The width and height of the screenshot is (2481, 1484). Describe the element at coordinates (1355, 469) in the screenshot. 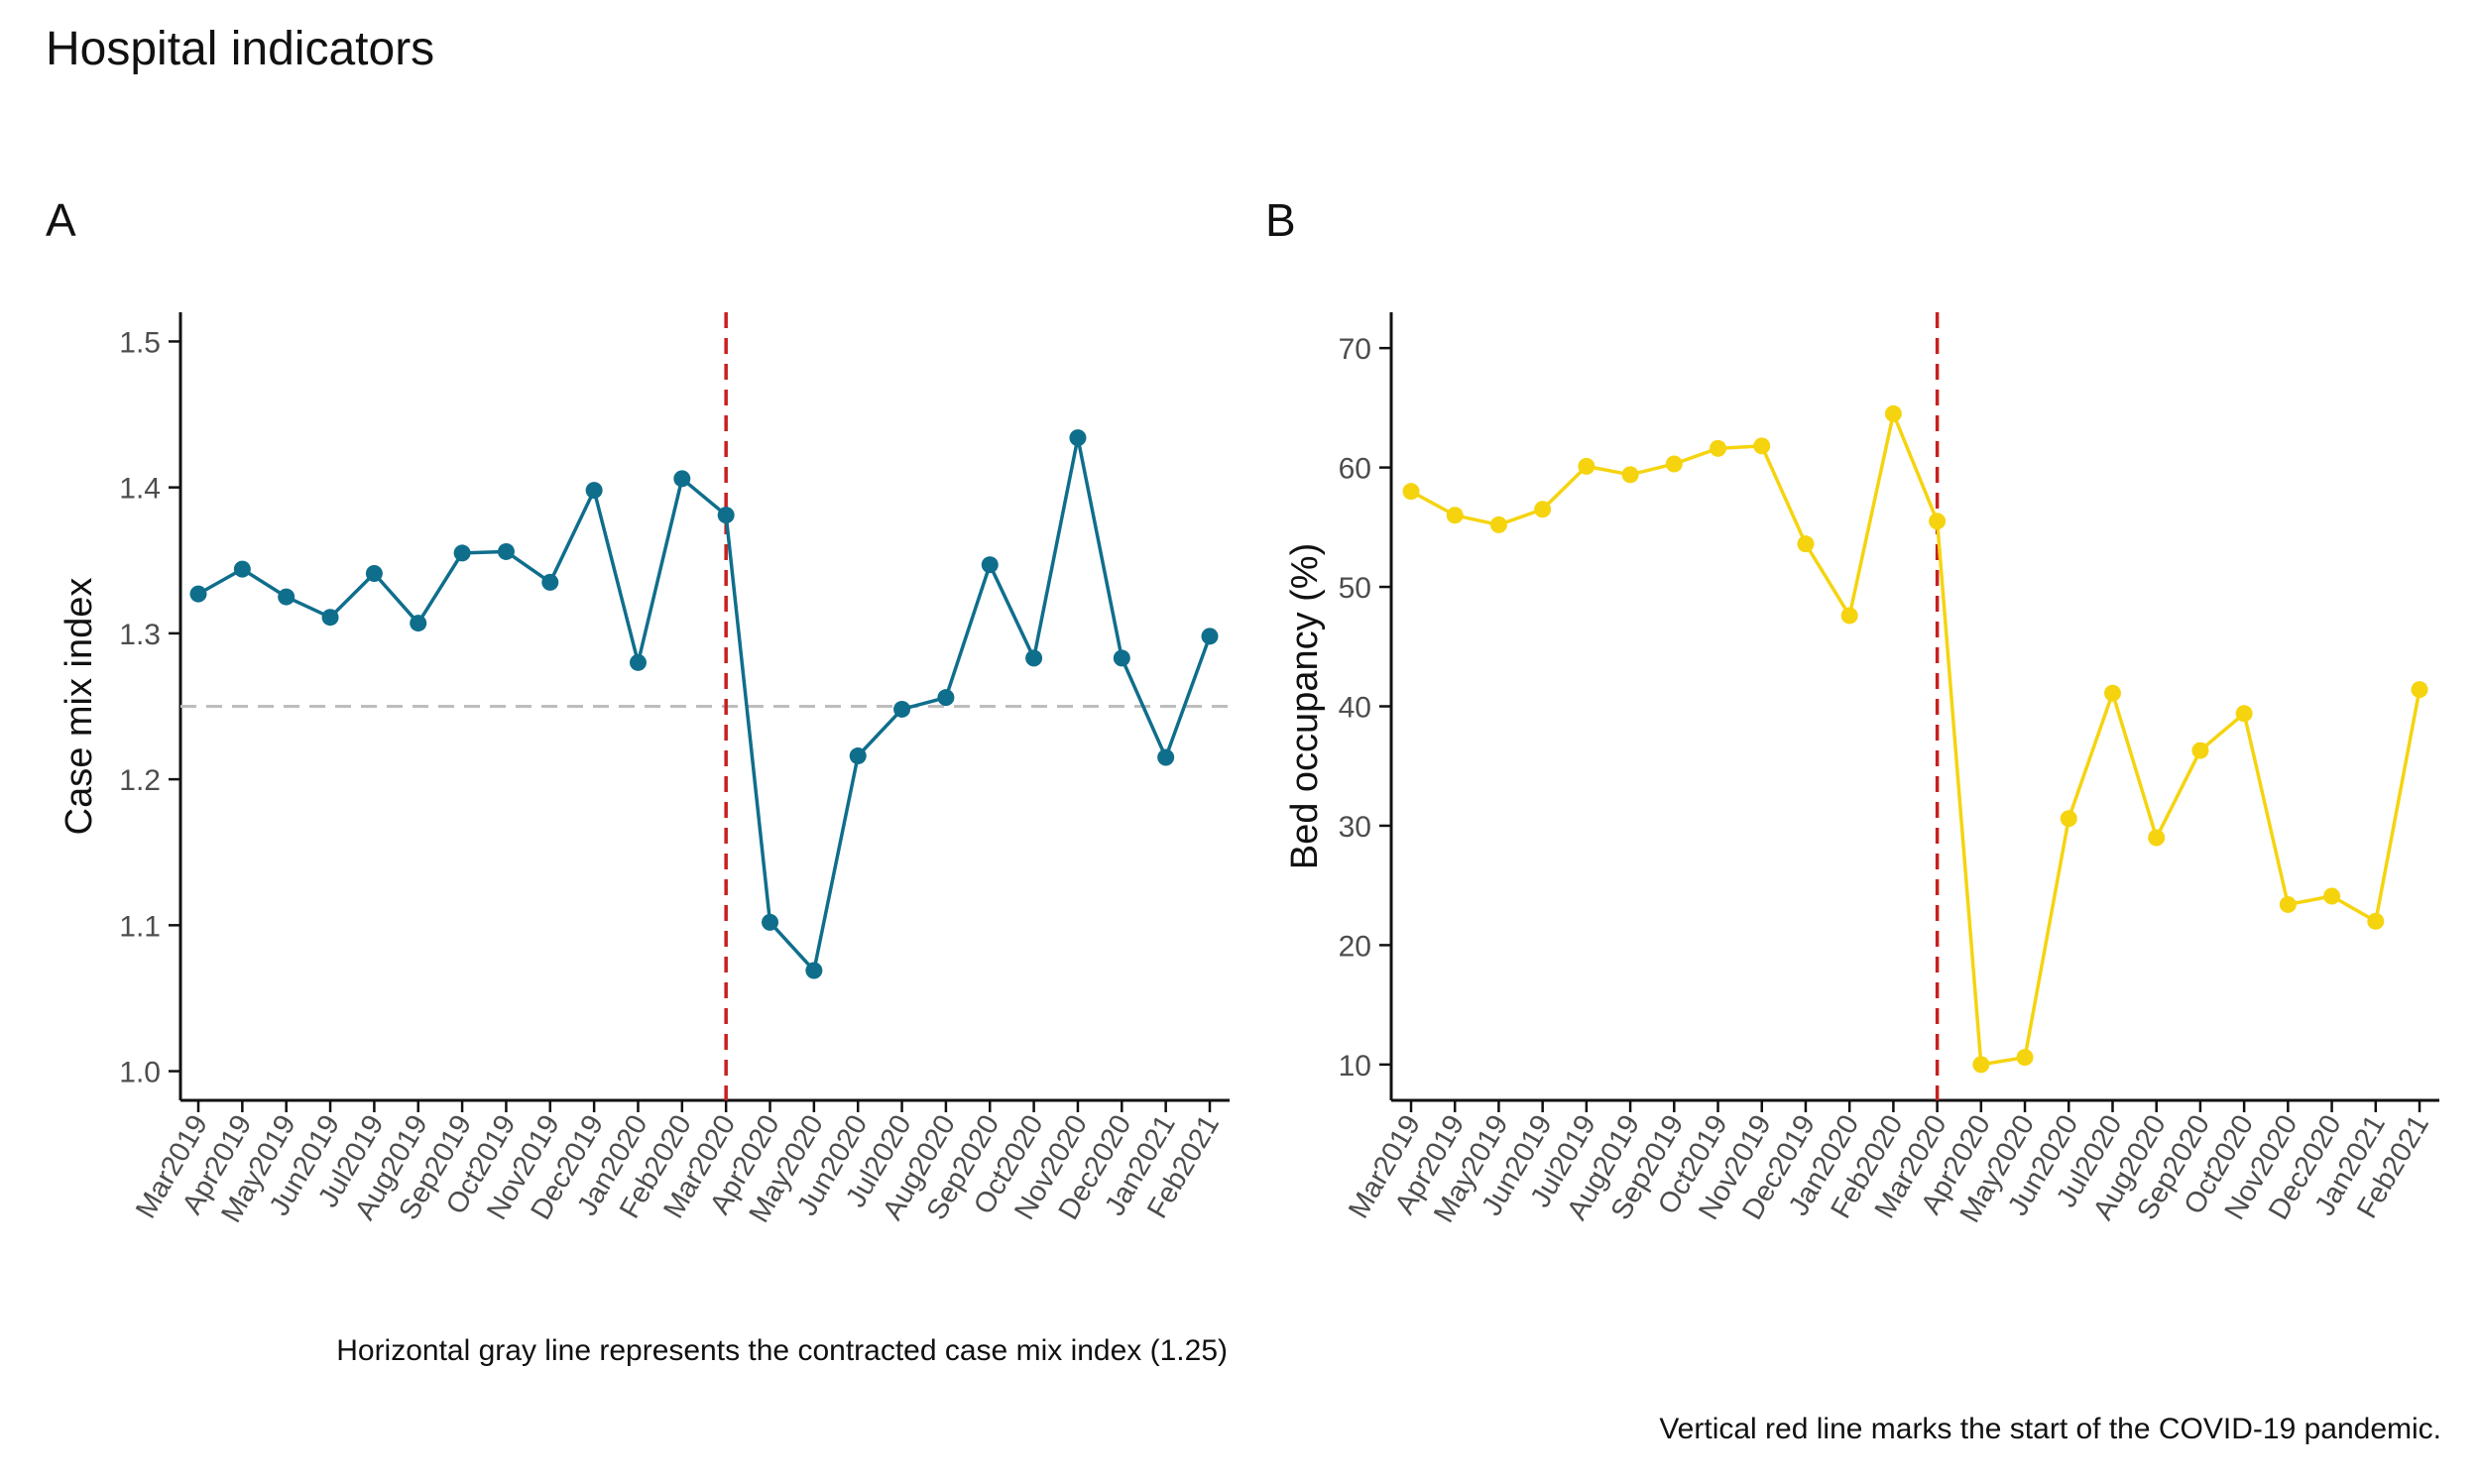

I see `y-tick-label: 60` at that location.